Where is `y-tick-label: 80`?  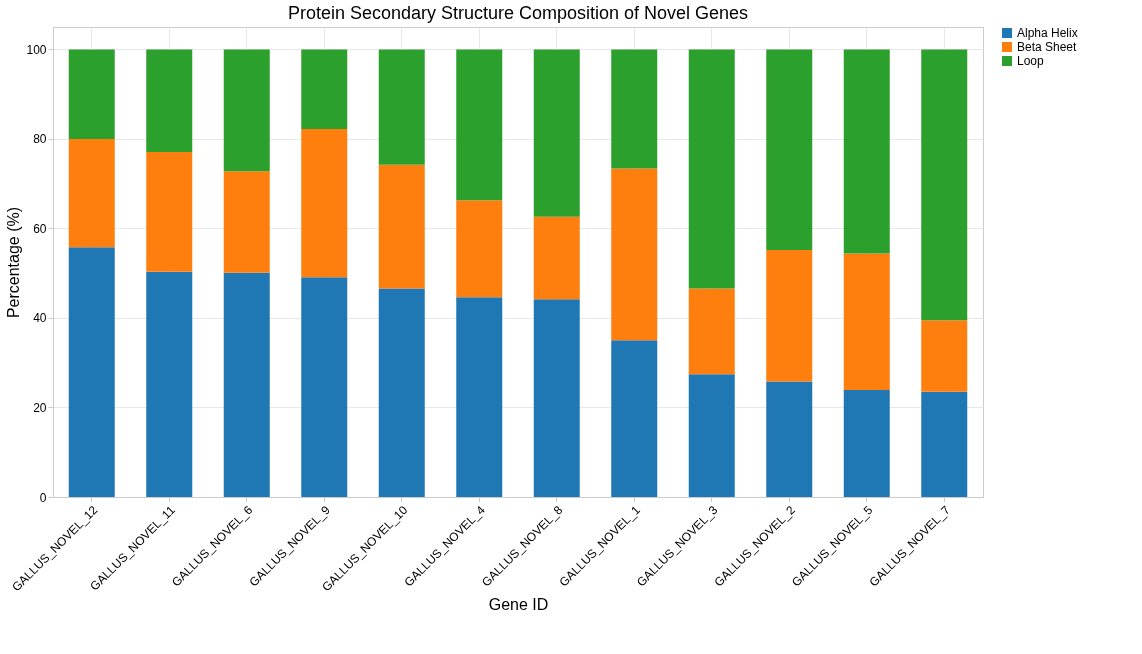
y-tick-label: 80 is located at coordinates (40, 139).